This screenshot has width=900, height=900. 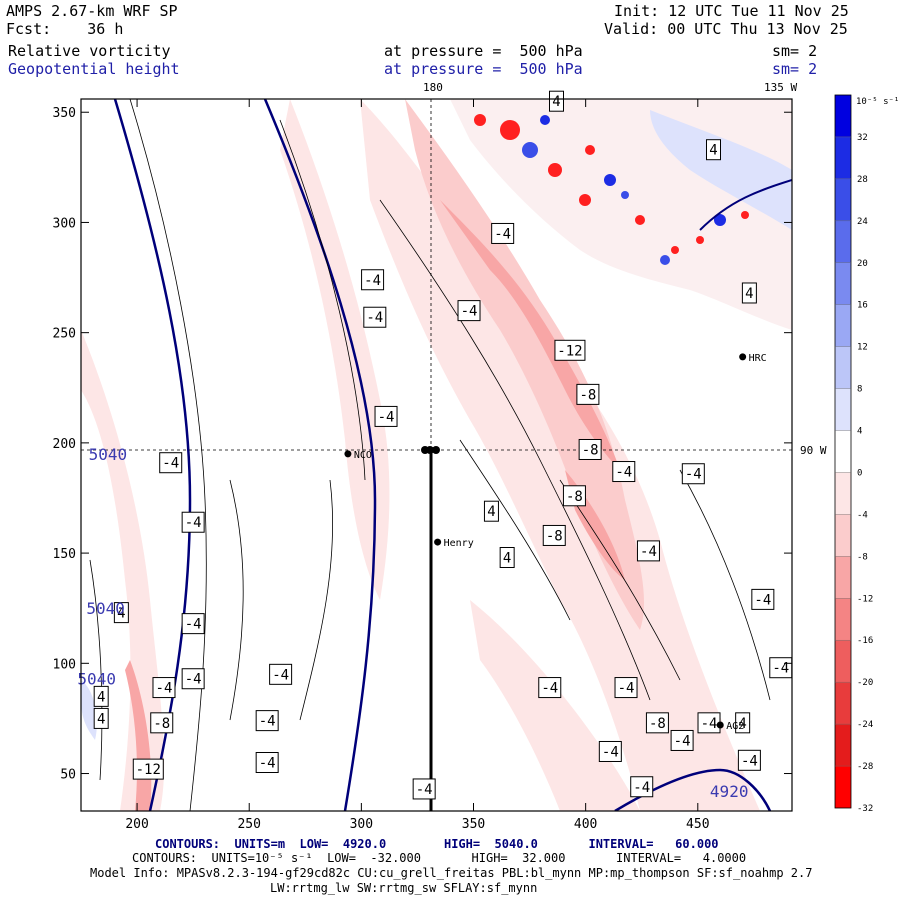 I want to click on cross-section-markers, so click(x=430, y=450).